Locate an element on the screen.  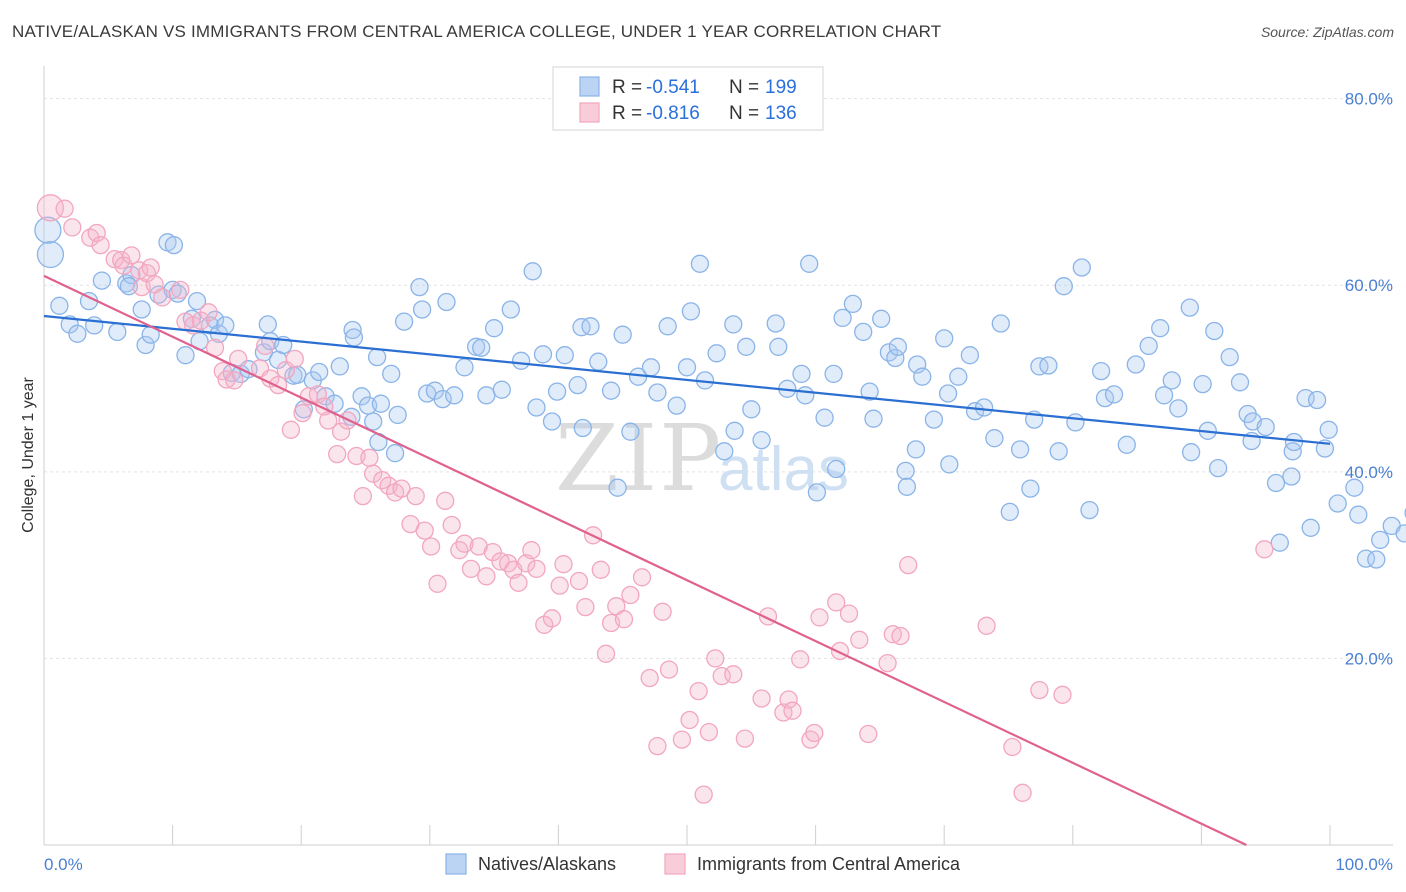
legend: R = -0.541 N = 199 R = -0.816 N = 136 is located at coordinates (688, 98).